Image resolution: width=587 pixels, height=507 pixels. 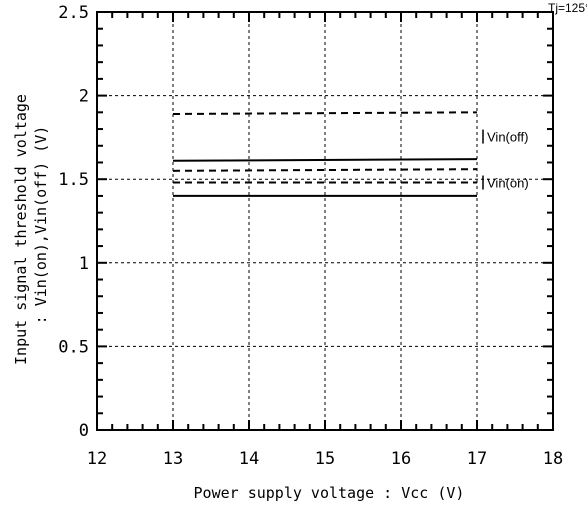 I want to click on annotations: Vin(off) Vin(on), so click(x=518, y=160).